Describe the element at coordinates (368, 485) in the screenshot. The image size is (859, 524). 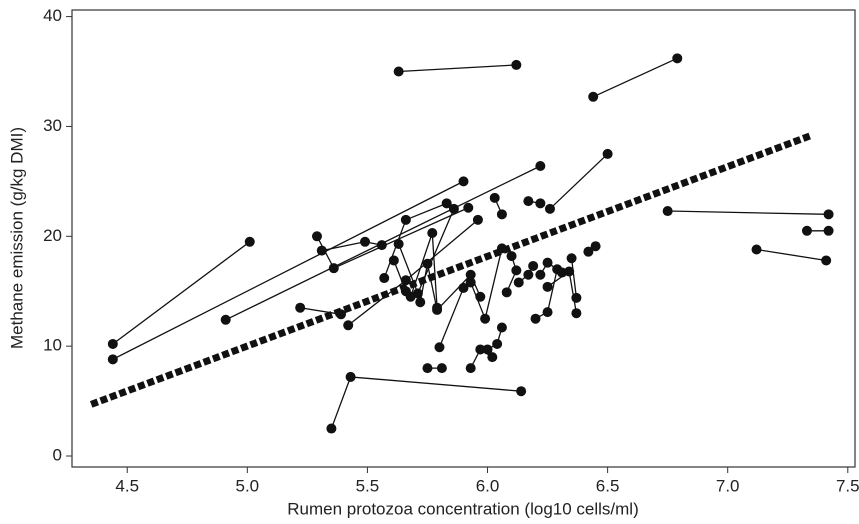
I see `x-tick-label: 5.5` at that location.